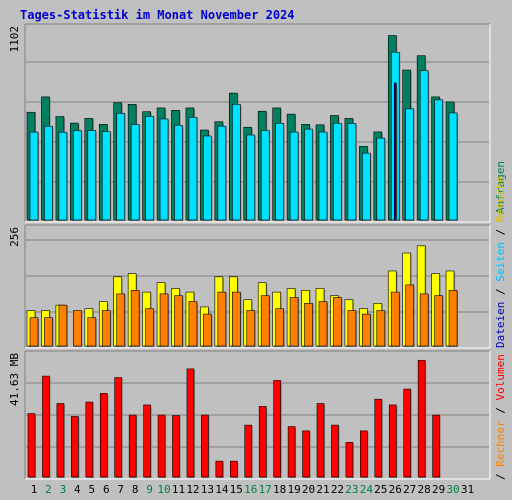 This screenshot has height=500, width=512. I want to click on x-tick-label-day-25: 25, so click(380, 489).